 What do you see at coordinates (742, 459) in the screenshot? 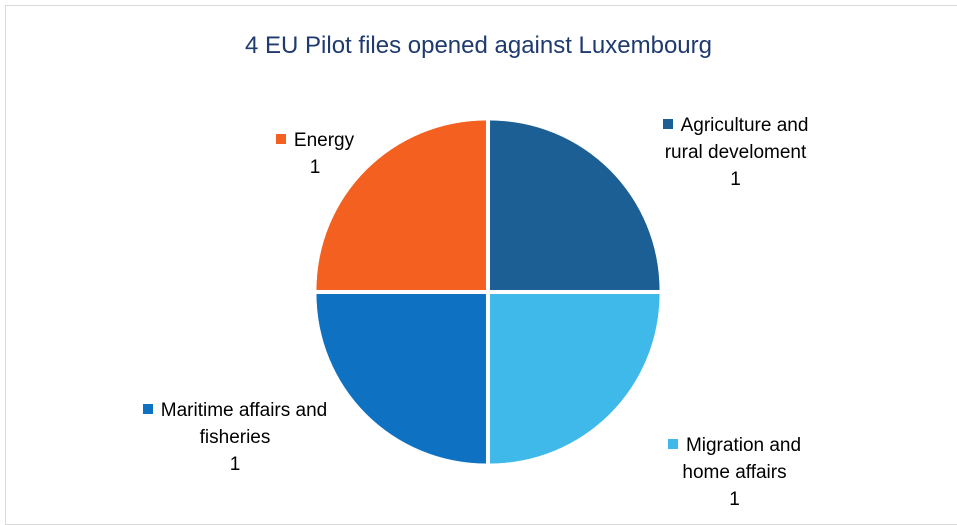
I see `category-label: Migration and home affairs` at bounding box center [742, 459].